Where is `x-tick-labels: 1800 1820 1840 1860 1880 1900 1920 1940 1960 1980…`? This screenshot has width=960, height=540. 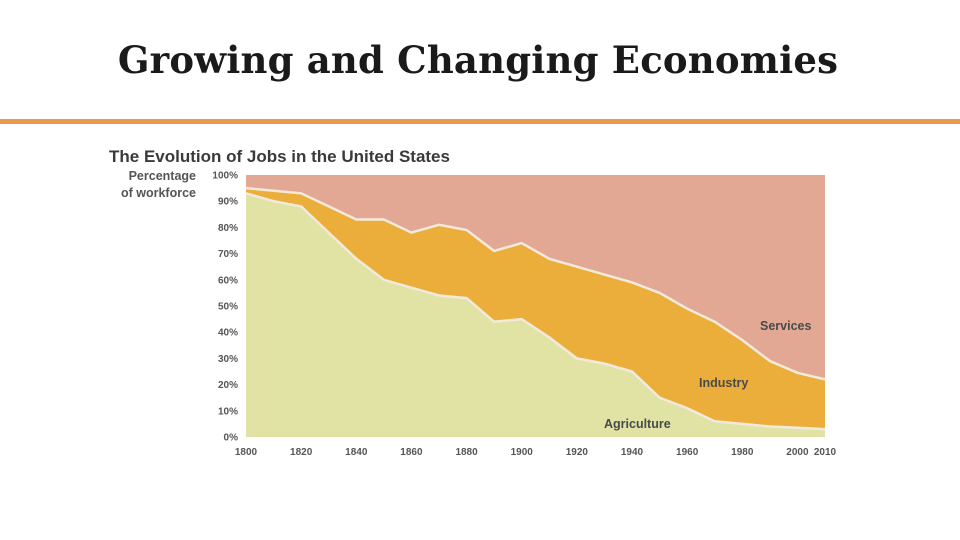 x-tick-labels: 1800 1820 1840 1860 1880 1900 1920 1940 1960 1980… is located at coordinates (536, 452).